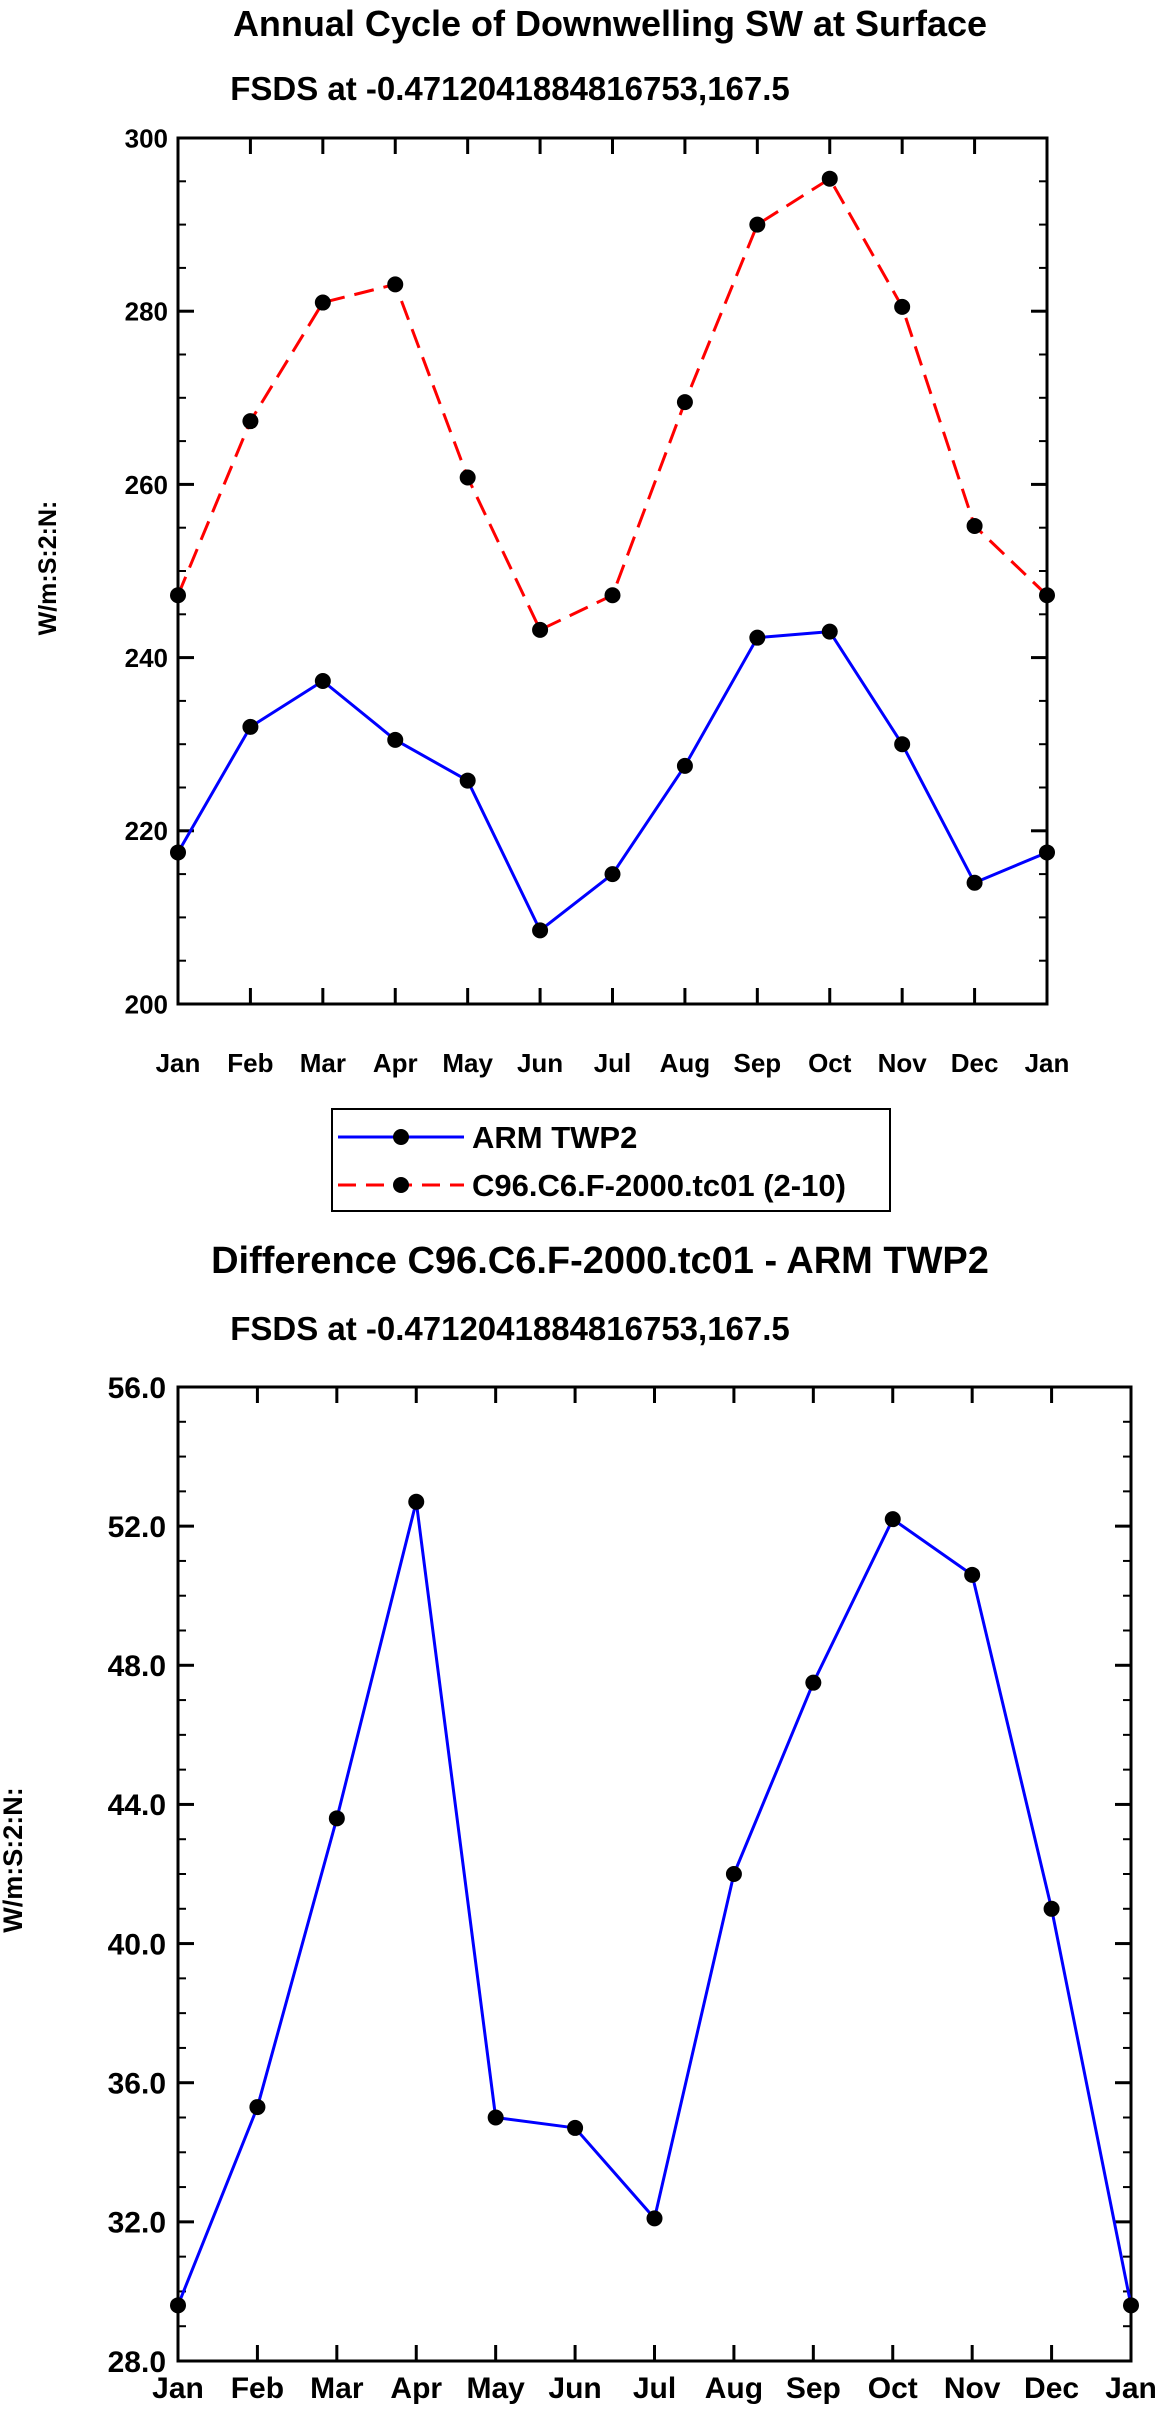 Image resolution: width=1158 pixels, height=2411 pixels. What do you see at coordinates (146, 138) in the screenshot?
I see `y-tick-label: 300` at bounding box center [146, 138].